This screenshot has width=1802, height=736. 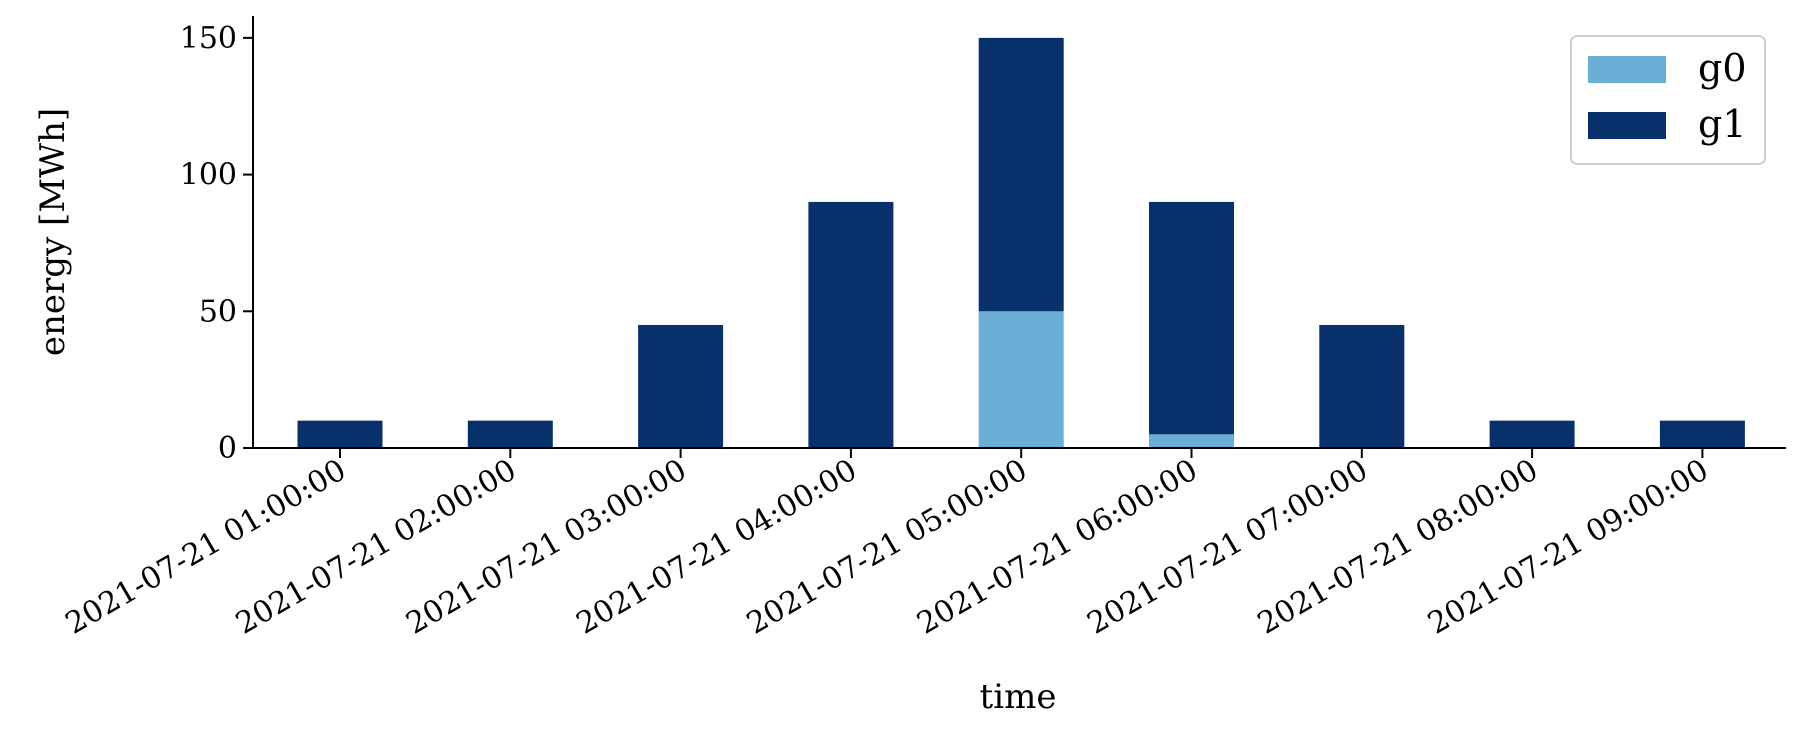 I want to click on y-tick-label: 150, so click(x=208, y=38).